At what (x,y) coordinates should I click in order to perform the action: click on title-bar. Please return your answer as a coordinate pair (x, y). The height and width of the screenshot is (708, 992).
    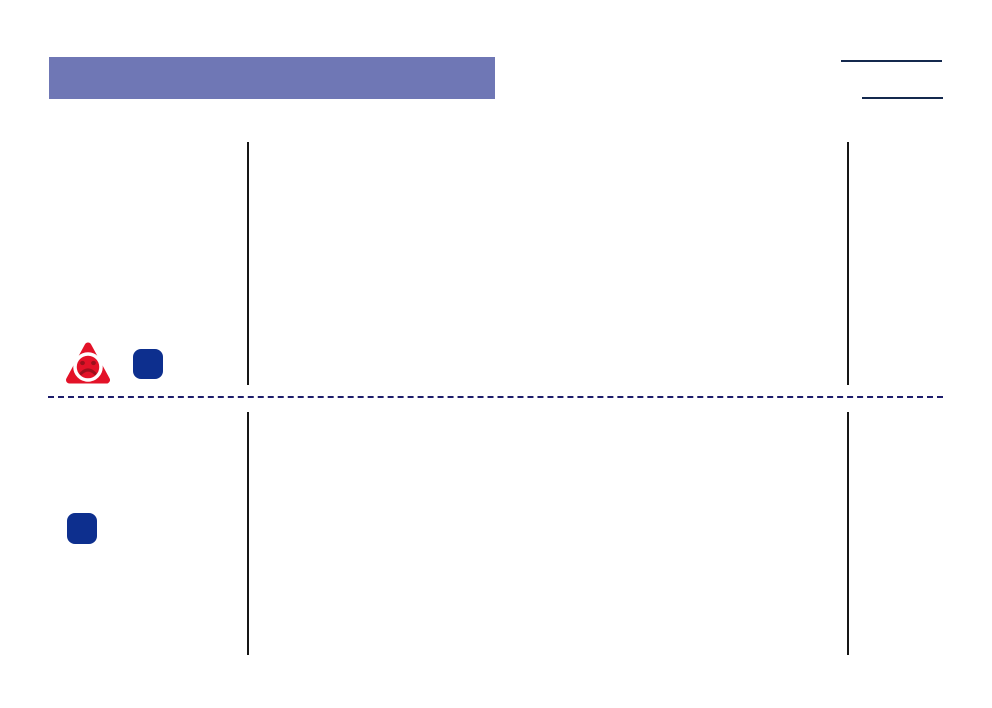
    Looking at the image, I should click on (272, 78).